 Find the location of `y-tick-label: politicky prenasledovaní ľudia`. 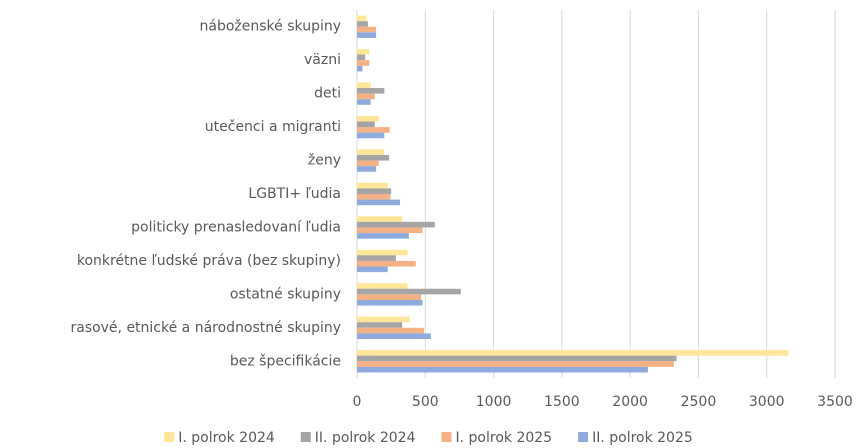

y-tick-label: politicky prenasledovaní ľudia is located at coordinates (236, 227).